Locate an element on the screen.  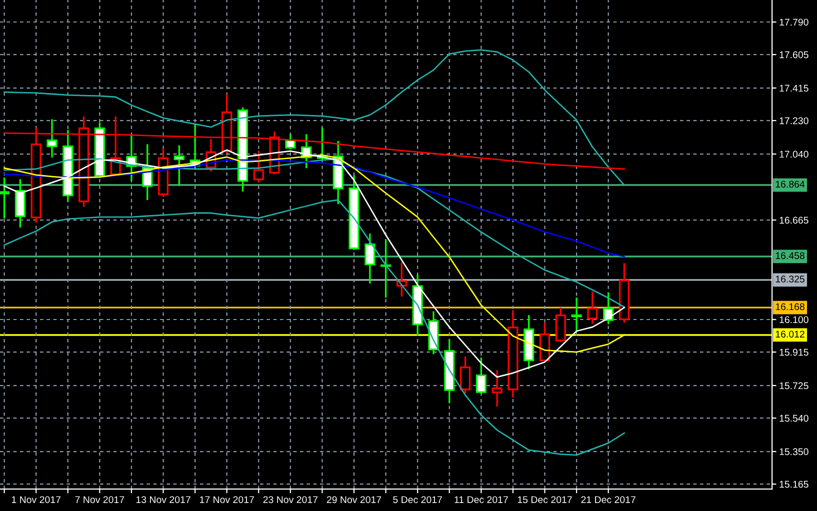
y-tick-label: 17.040 is located at coordinates (794, 154).